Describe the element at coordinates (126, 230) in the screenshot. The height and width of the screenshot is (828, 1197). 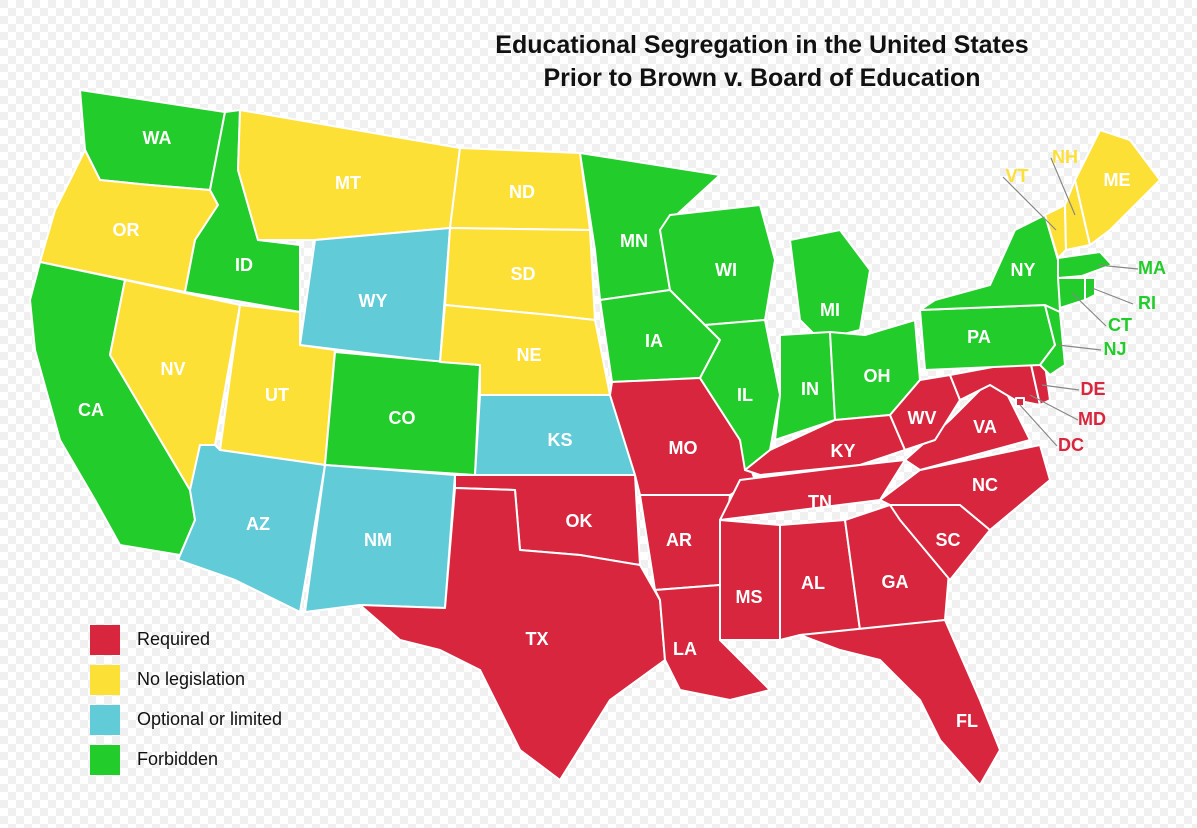
I see `state-label: OR` at that location.